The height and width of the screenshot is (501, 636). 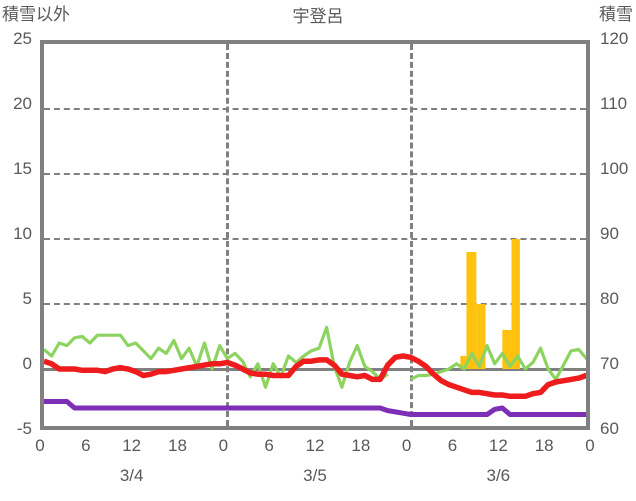 What do you see at coordinates (609, 233) in the screenshot?
I see `y-axis-tick-right: 90` at bounding box center [609, 233].